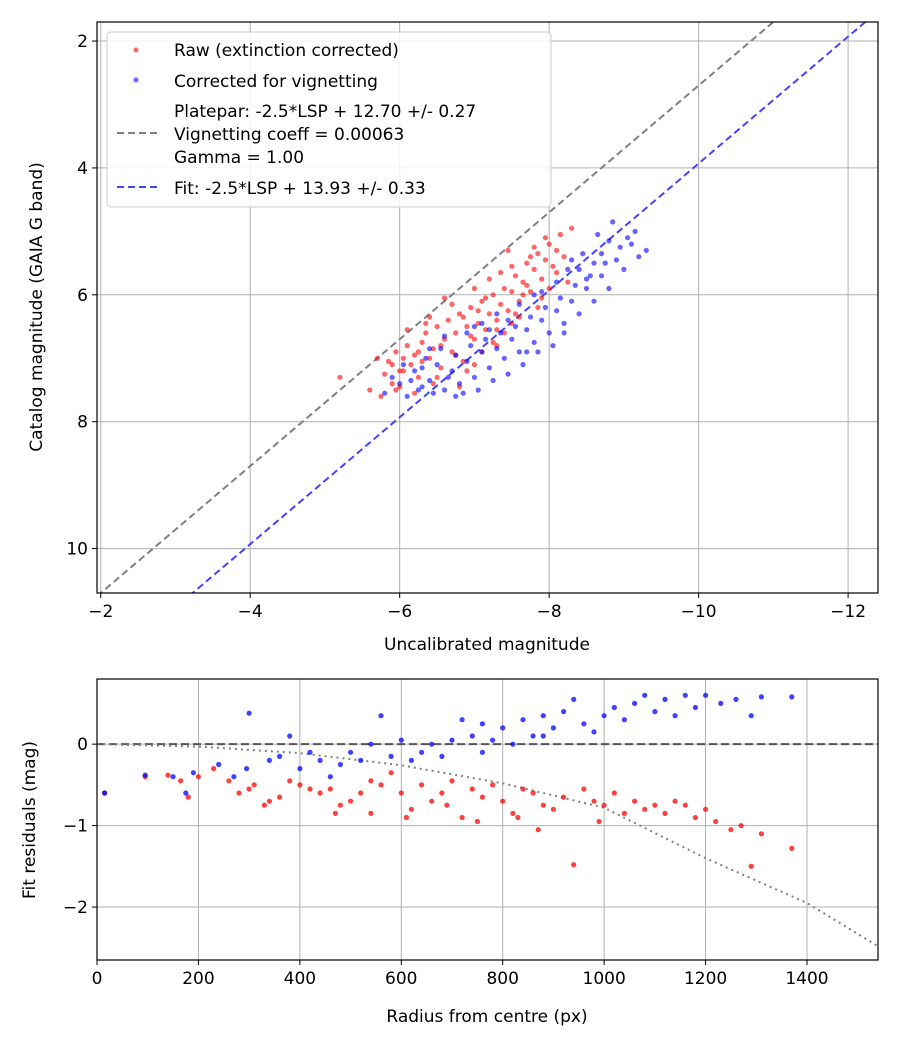  Describe the element at coordinates (100, 612) in the screenshot. I see `top-chart-x-tick-label: −2` at that location.